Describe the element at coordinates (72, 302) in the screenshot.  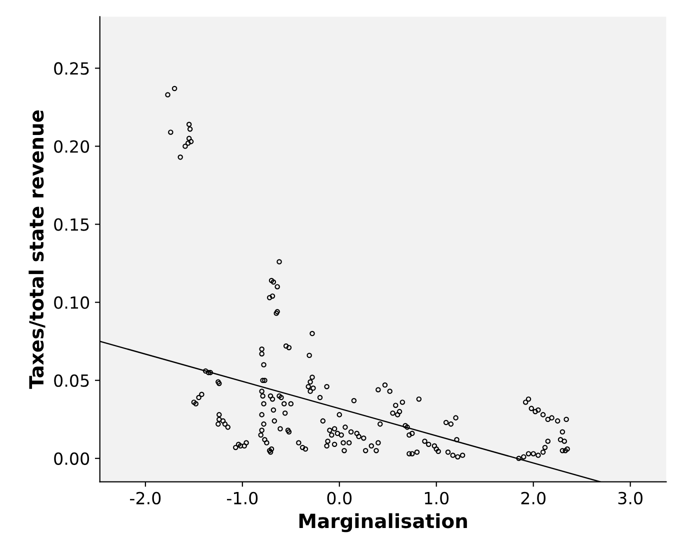
I see `y-tick-label: 0.10` at that location.